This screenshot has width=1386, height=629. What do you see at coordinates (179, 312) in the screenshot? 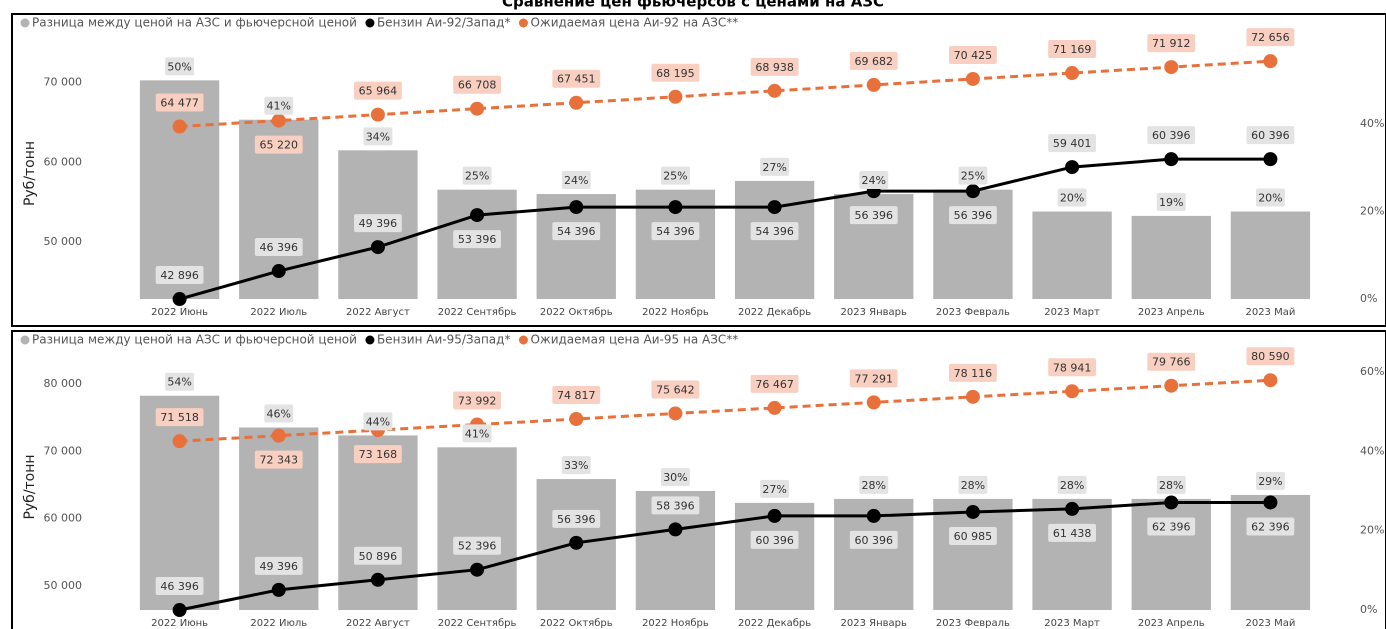
I see `x-tick-label: 2022 Июнь` at bounding box center [179, 312].